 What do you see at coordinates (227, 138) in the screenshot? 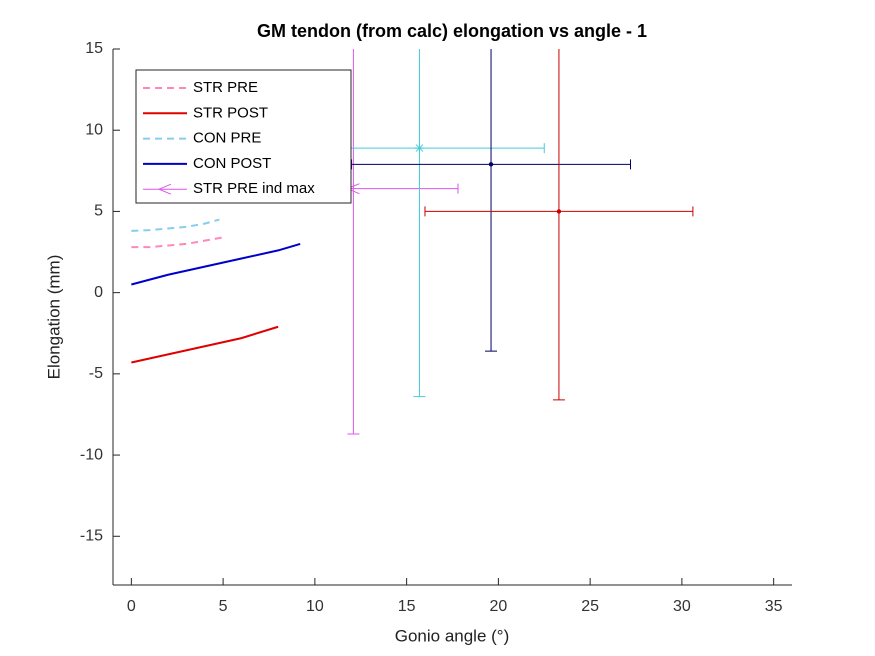
I see `legend-label: CON PRE` at bounding box center [227, 138].